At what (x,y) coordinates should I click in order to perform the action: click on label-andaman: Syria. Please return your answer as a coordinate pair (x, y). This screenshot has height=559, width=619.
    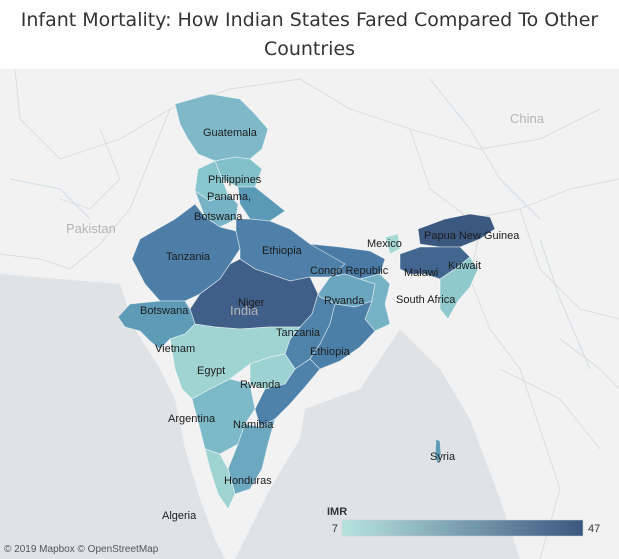
    Looking at the image, I should click on (443, 457).